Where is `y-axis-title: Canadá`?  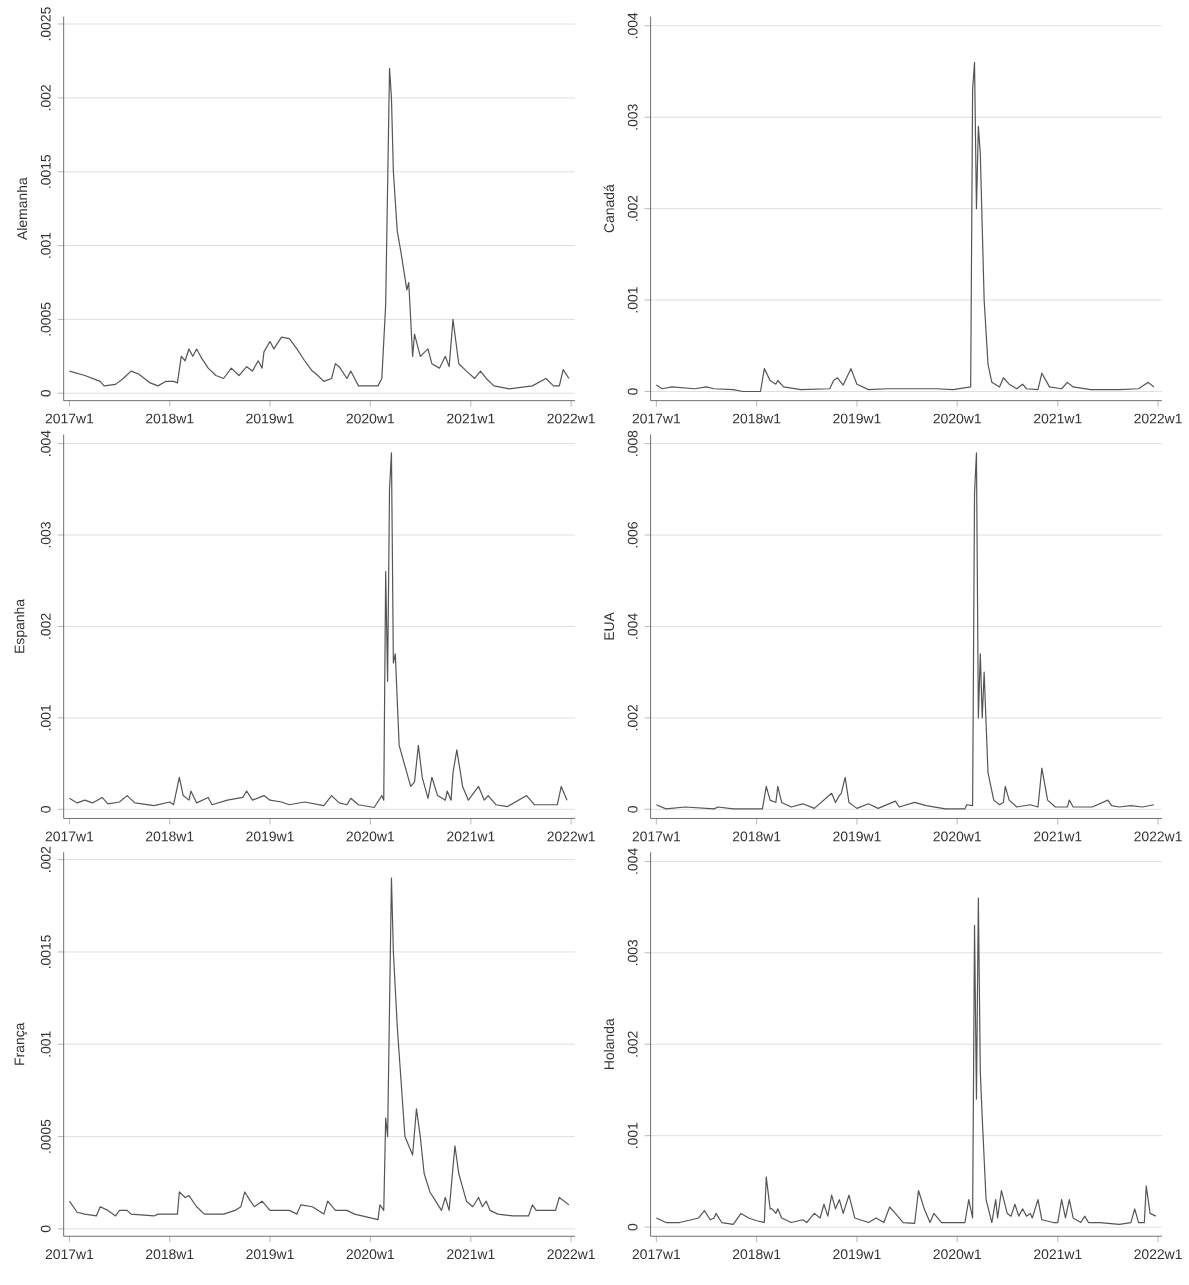 y-axis-title: Canadá is located at coordinates (609, 208).